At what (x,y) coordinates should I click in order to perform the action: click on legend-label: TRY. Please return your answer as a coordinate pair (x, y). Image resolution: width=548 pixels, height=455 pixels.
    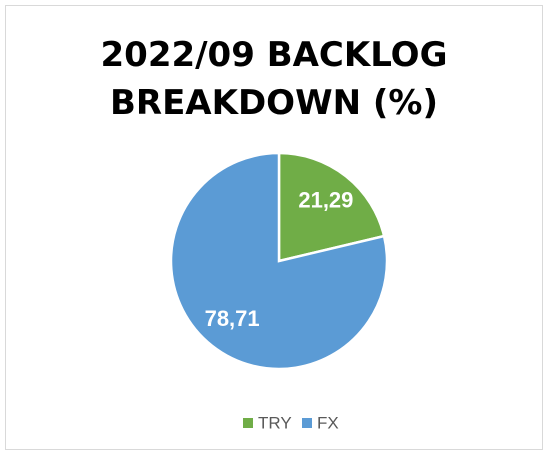
    Looking at the image, I should click on (275, 422).